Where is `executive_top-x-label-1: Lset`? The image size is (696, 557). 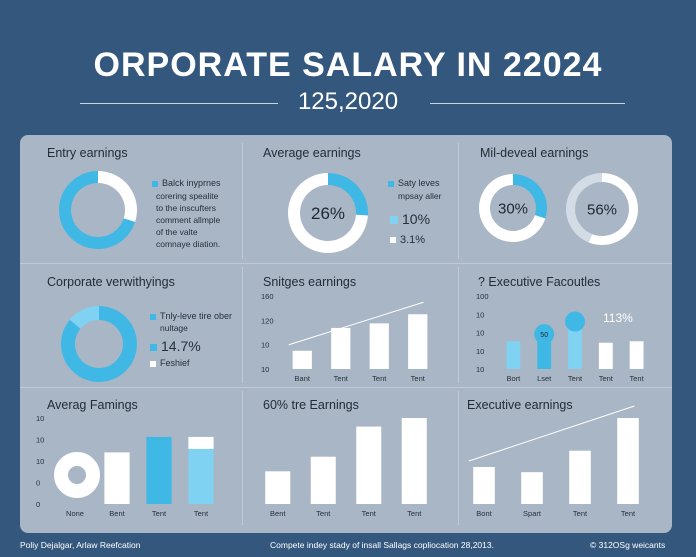
executive_top-x-label-1: Lset is located at coordinates (544, 378).